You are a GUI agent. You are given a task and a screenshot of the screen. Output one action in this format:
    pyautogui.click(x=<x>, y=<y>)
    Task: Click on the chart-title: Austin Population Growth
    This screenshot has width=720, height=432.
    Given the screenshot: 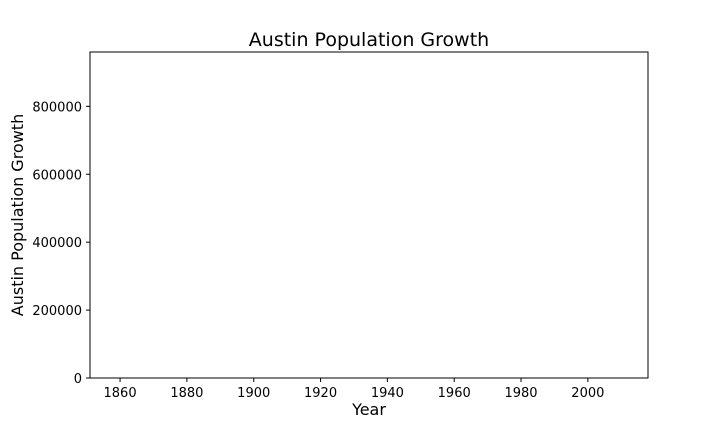 What is the action you would take?
    pyautogui.click(x=369, y=40)
    